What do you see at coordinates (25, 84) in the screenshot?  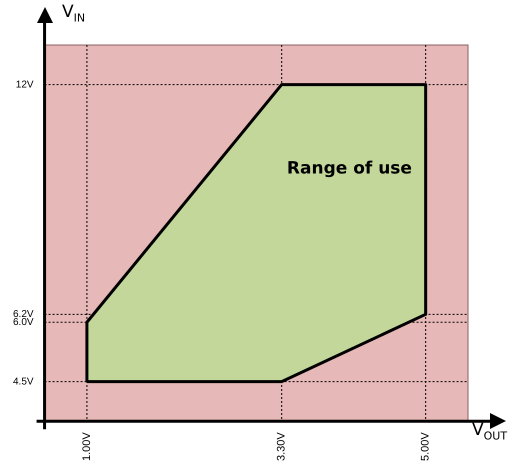 I see `y-tick-label: 12V` at bounding box center [25, 84].